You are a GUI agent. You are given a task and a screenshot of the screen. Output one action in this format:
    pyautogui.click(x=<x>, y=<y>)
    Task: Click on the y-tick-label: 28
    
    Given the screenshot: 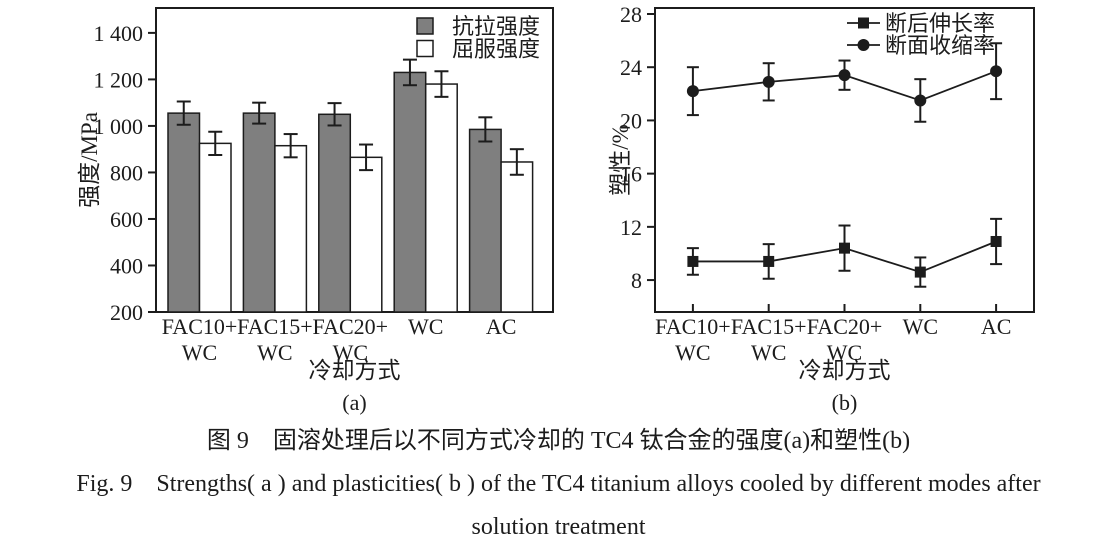 What is the action you would take?
    pyautogui.click(x=631, y=14)
    